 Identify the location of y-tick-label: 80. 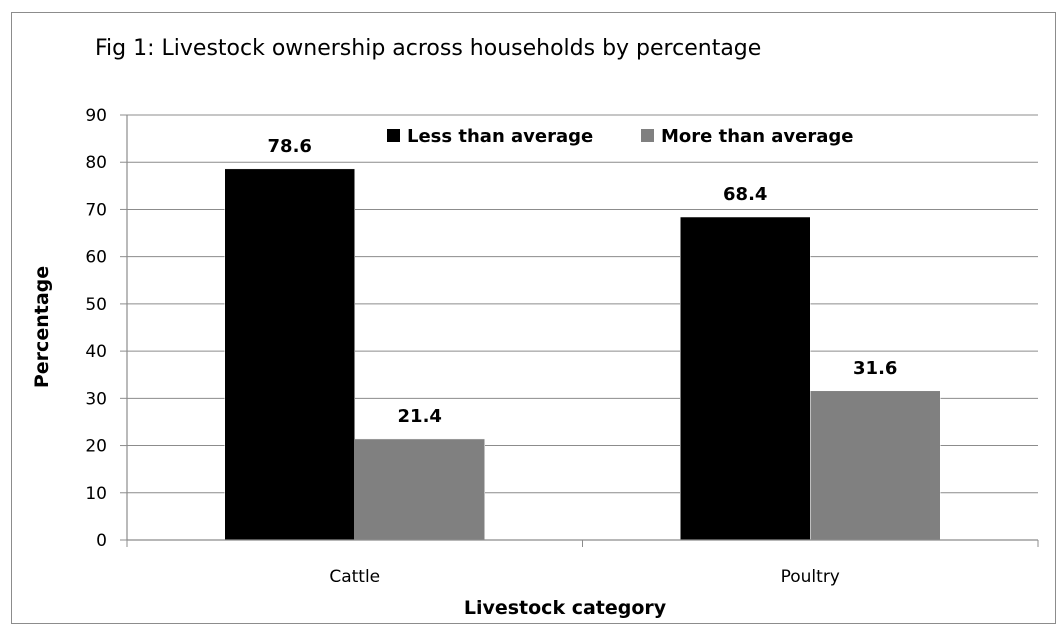
(96, 163).